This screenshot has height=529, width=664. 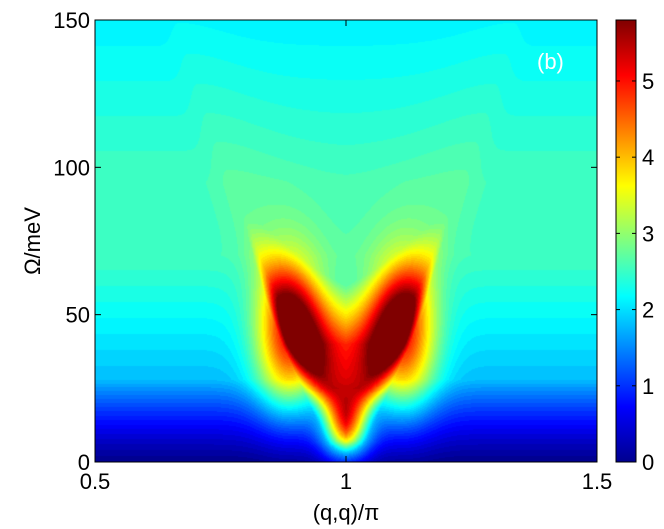 I want to click on x-tick-label: 0.5, so click(x=95, y=481).